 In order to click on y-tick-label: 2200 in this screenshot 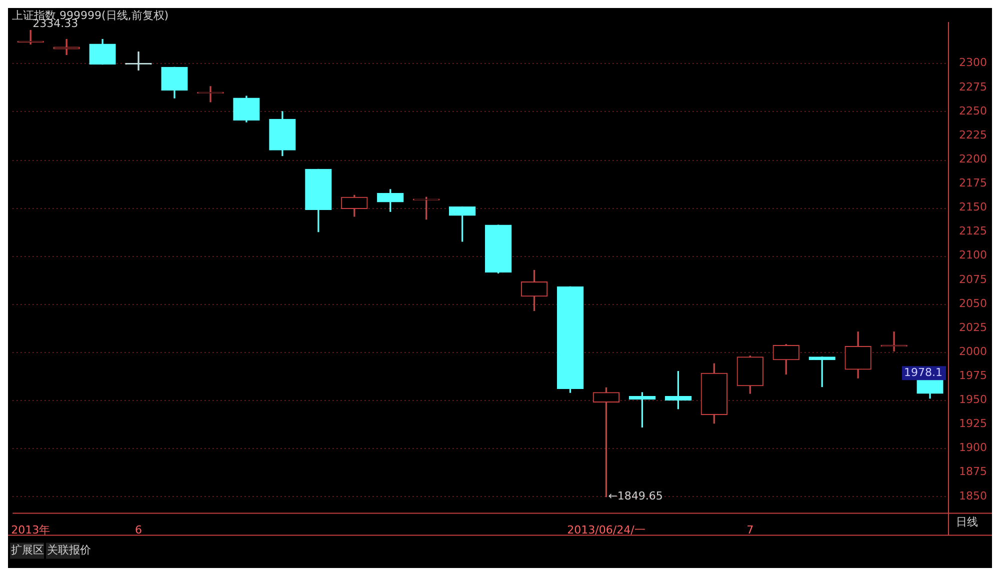, I will do `click(973, 159)`.